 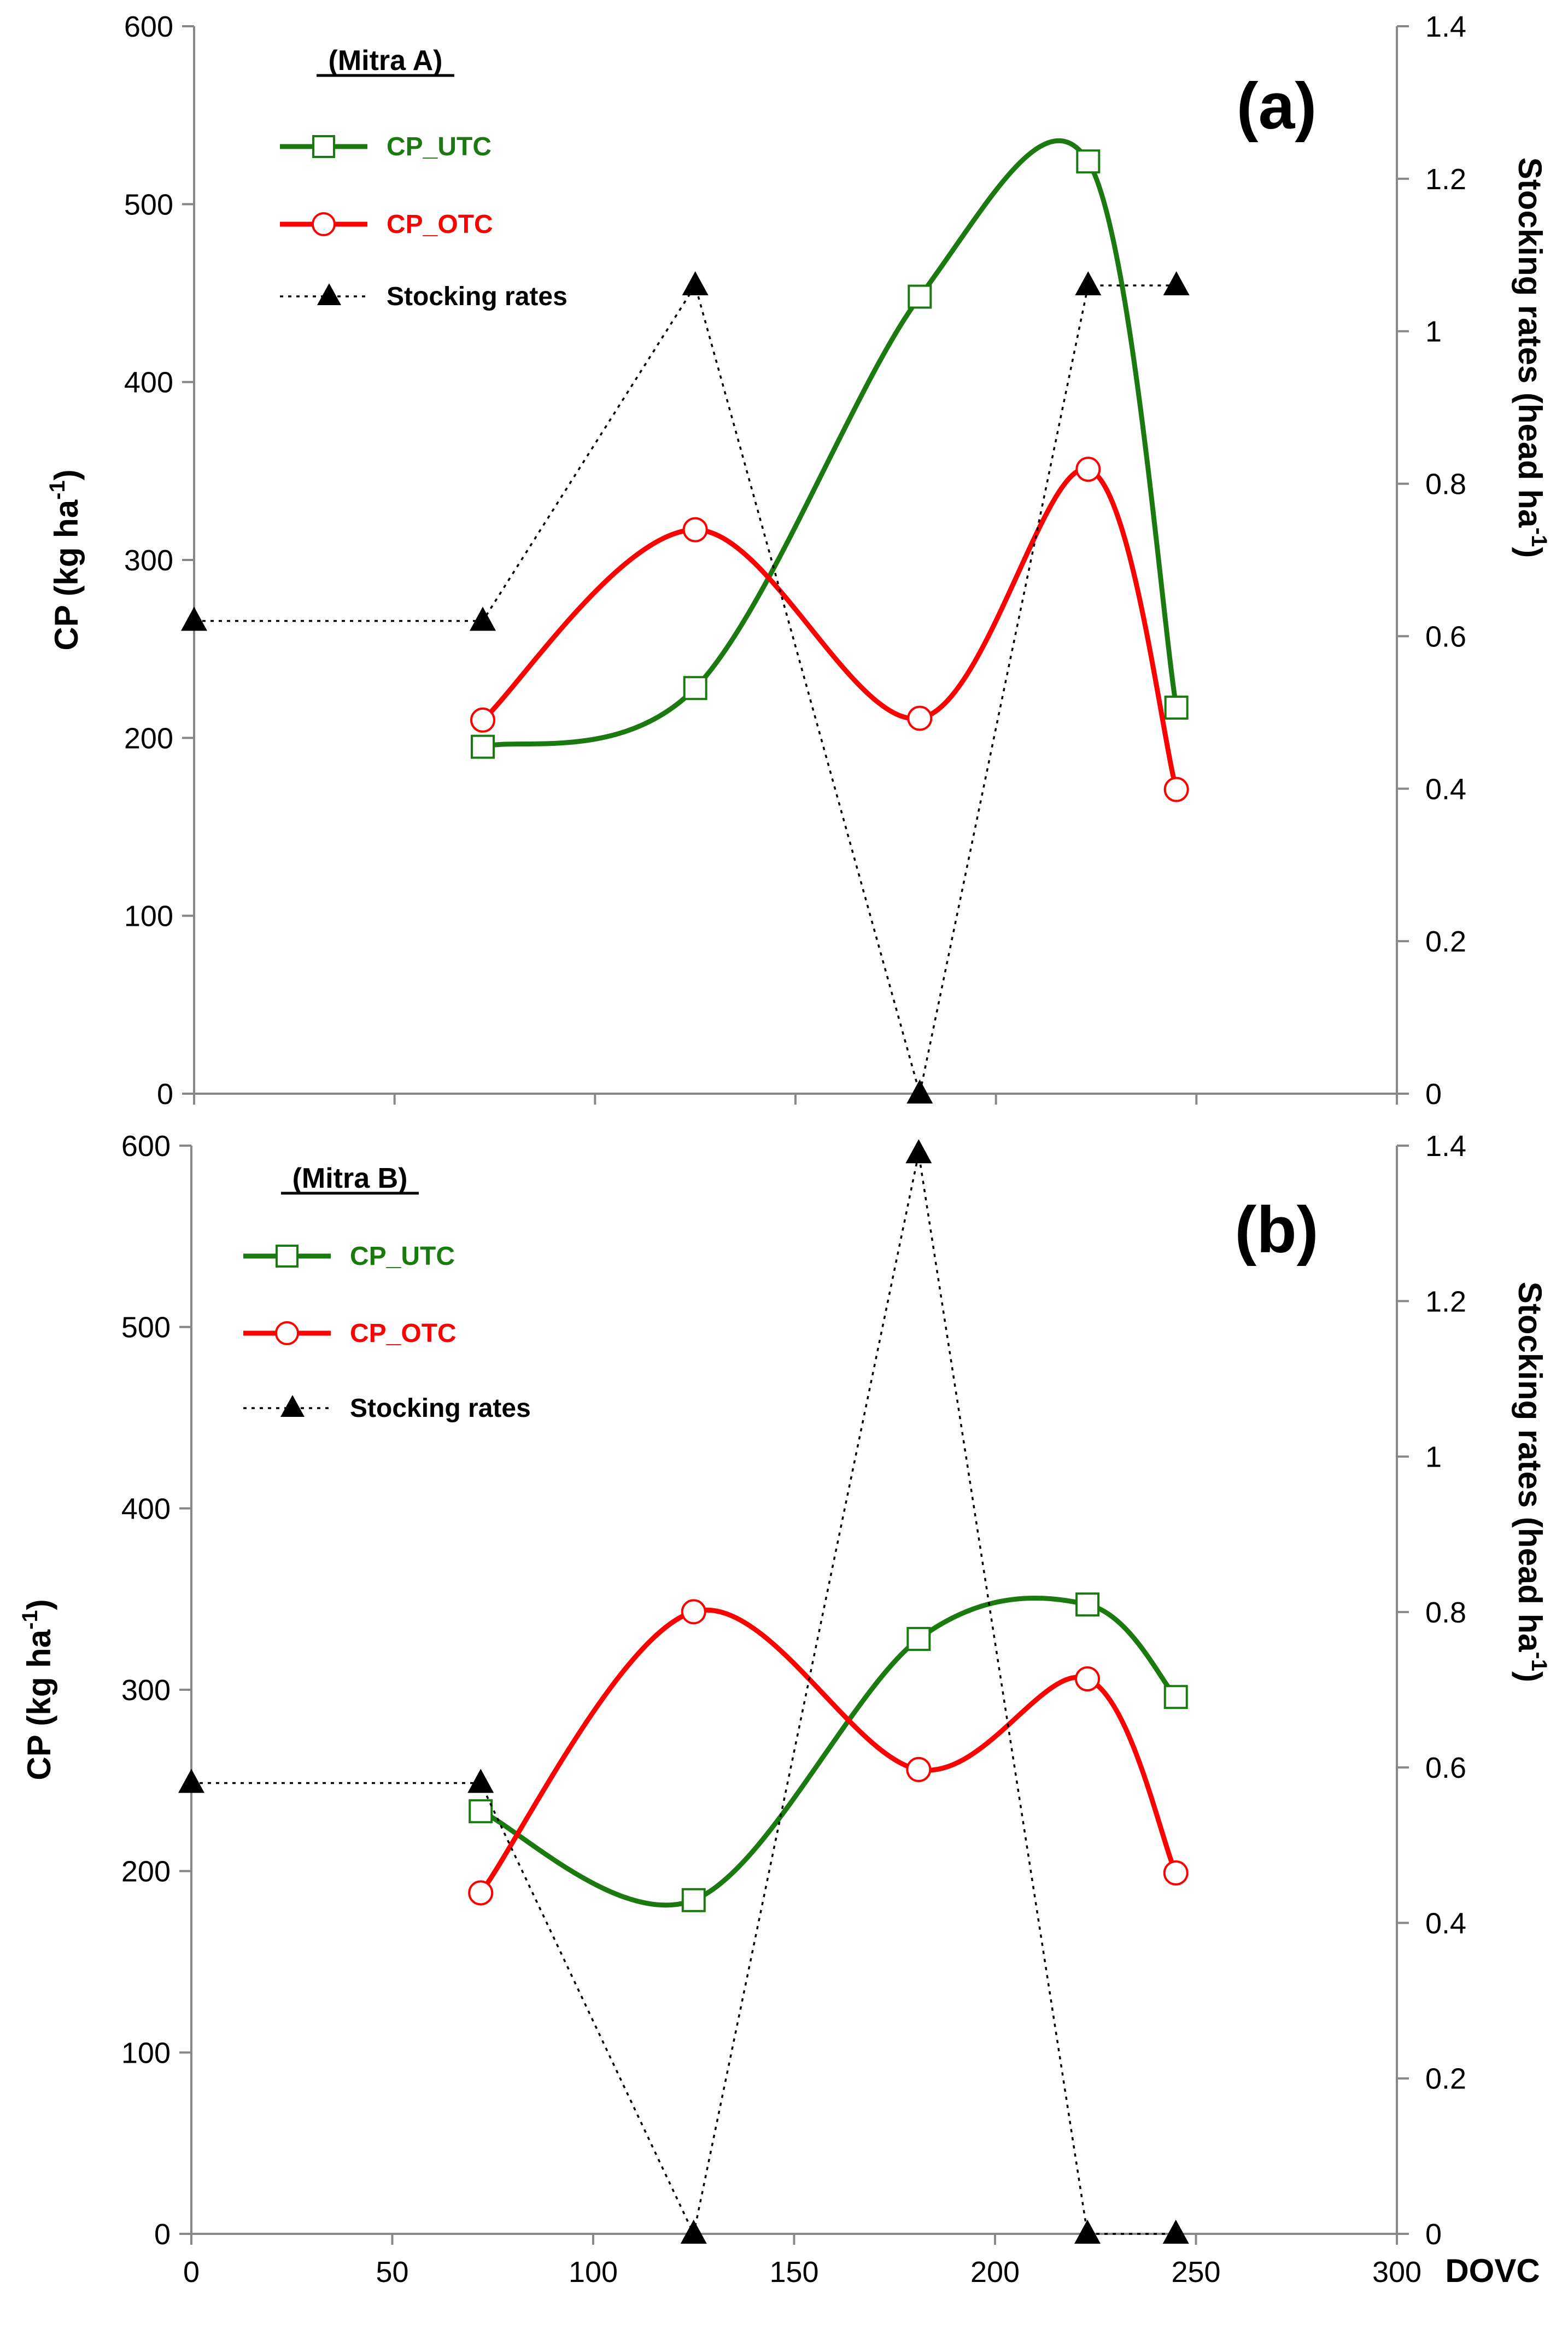 I want to click on right-tick-label: 1.2, so click(x=1445, y=180).